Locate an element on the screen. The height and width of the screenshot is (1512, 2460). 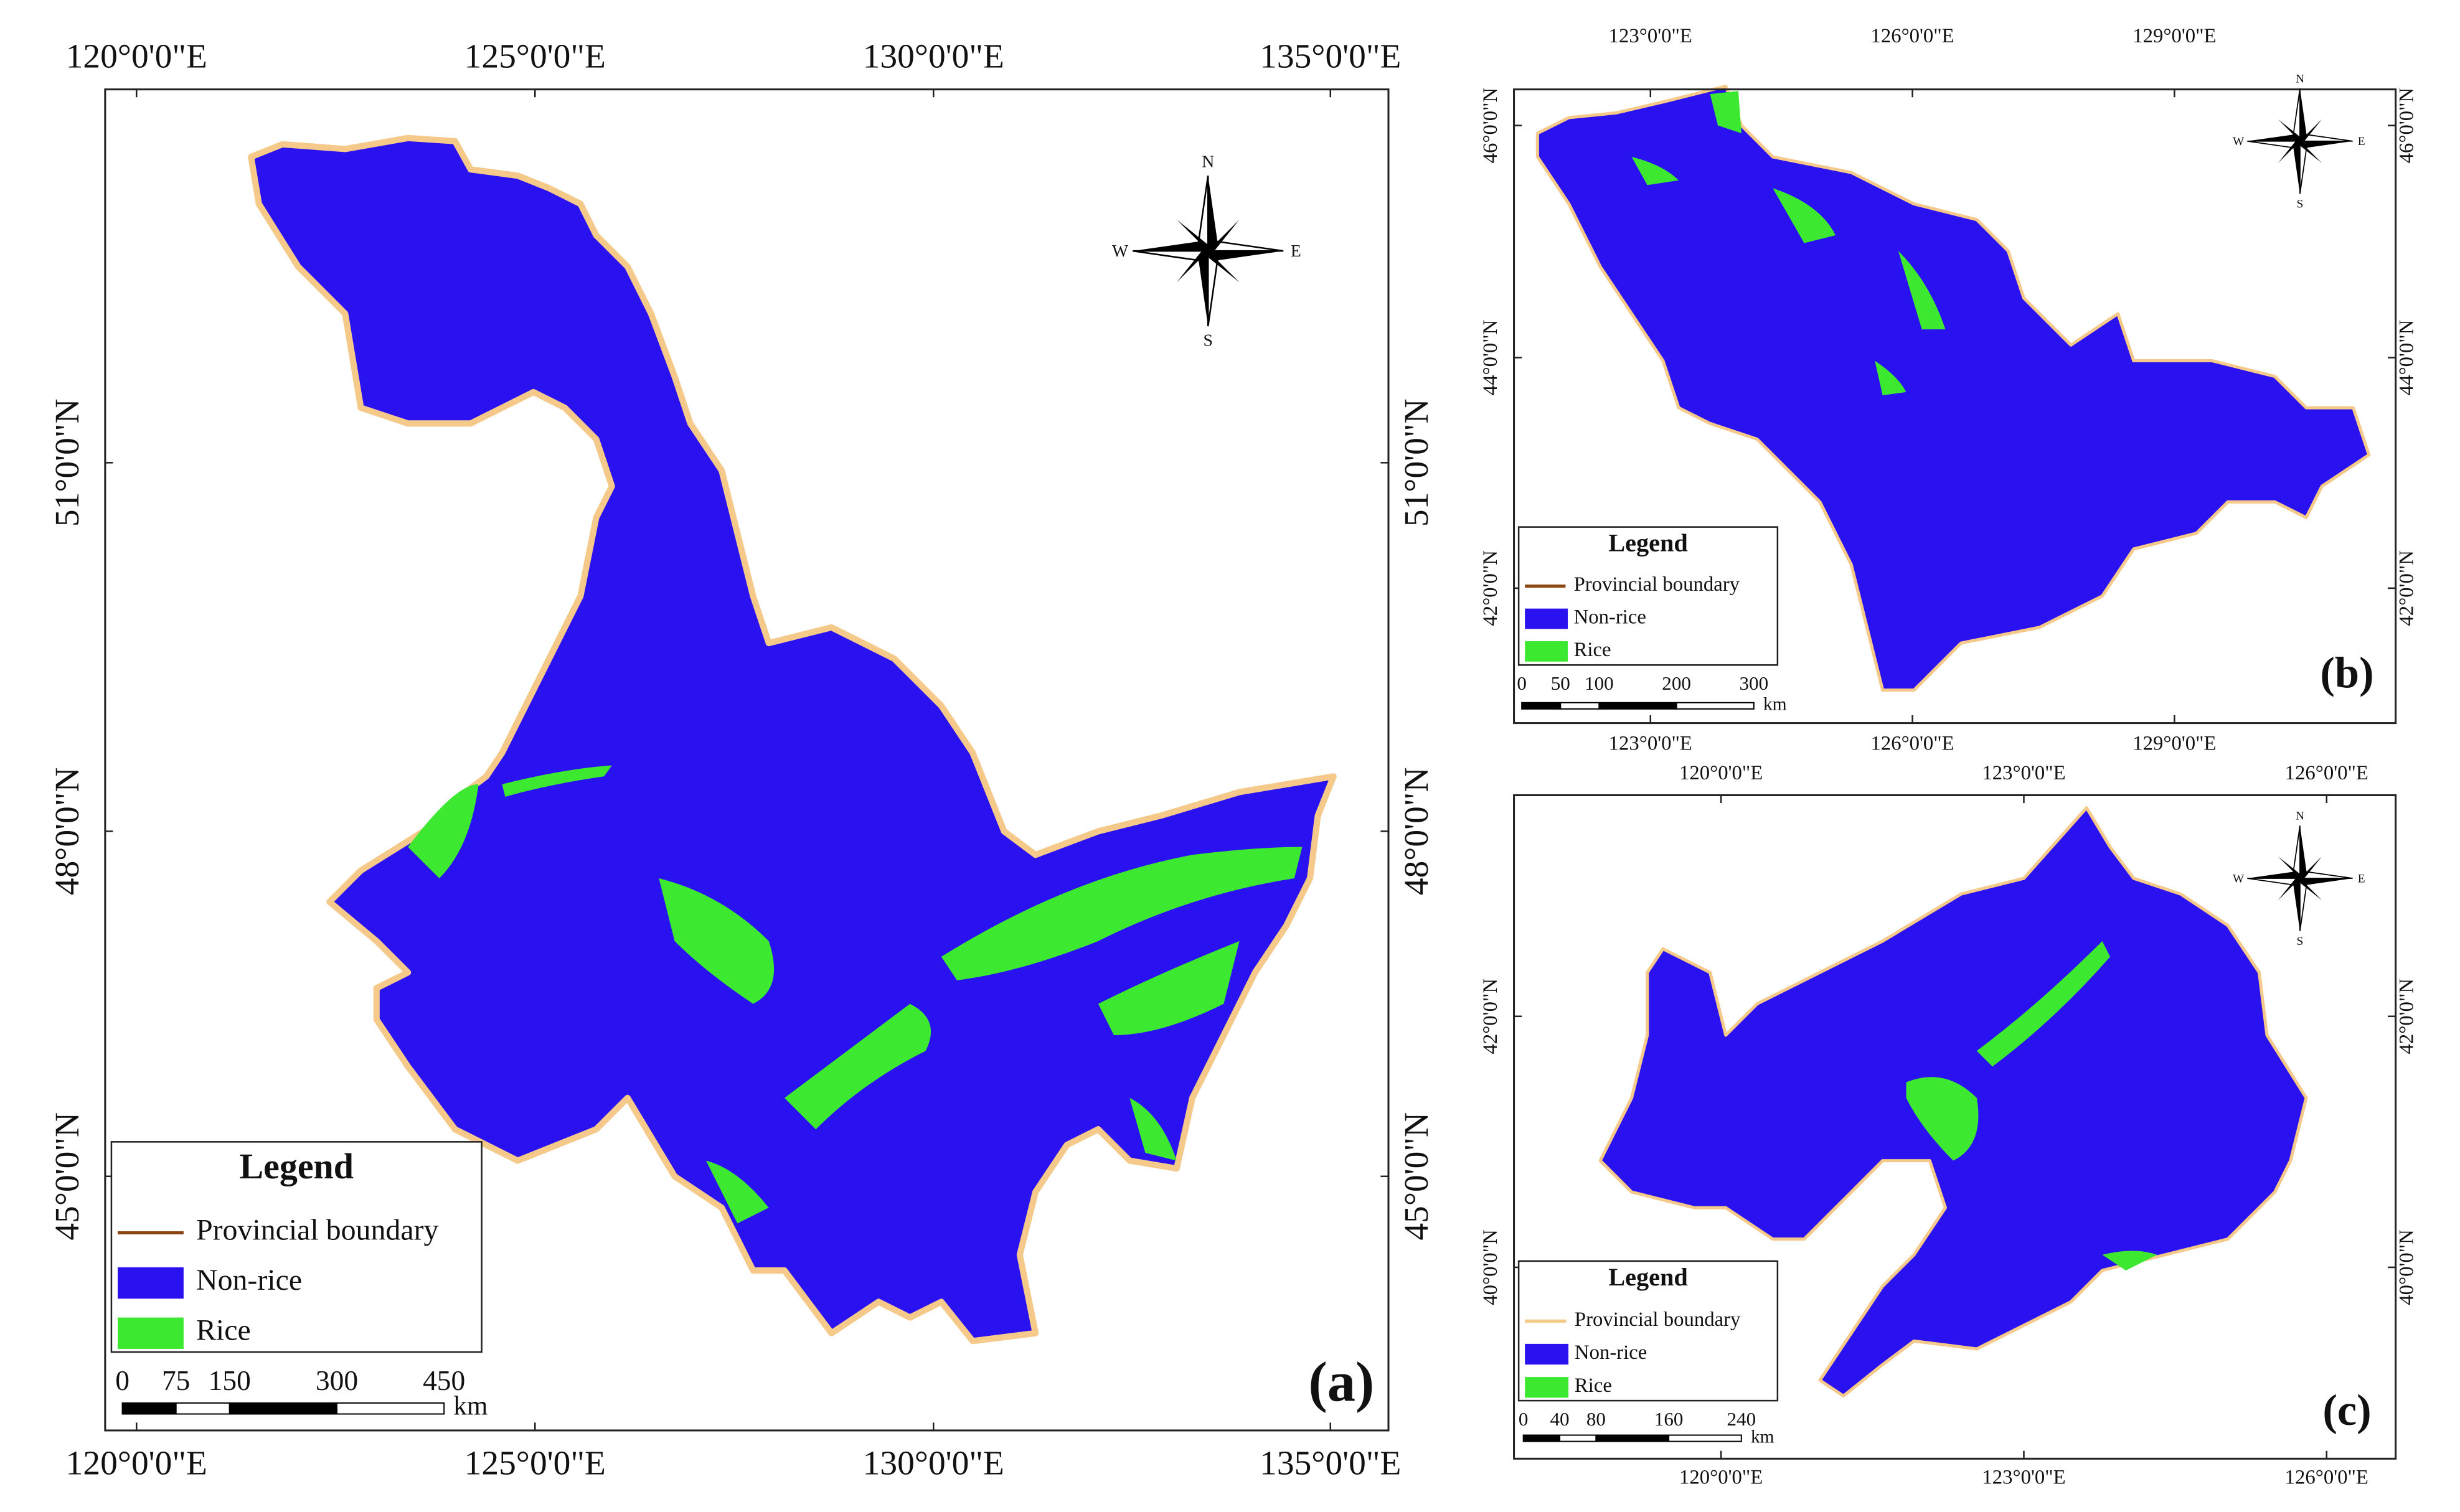
scale-bar-label: 160 is located at coordinates (1669, 1419).